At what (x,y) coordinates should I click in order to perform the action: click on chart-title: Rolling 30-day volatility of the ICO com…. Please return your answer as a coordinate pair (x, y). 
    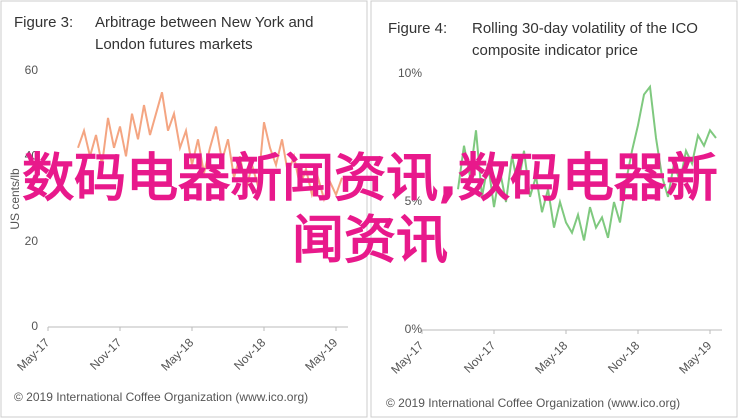
    Looking at the image, I should click on (585, 39).